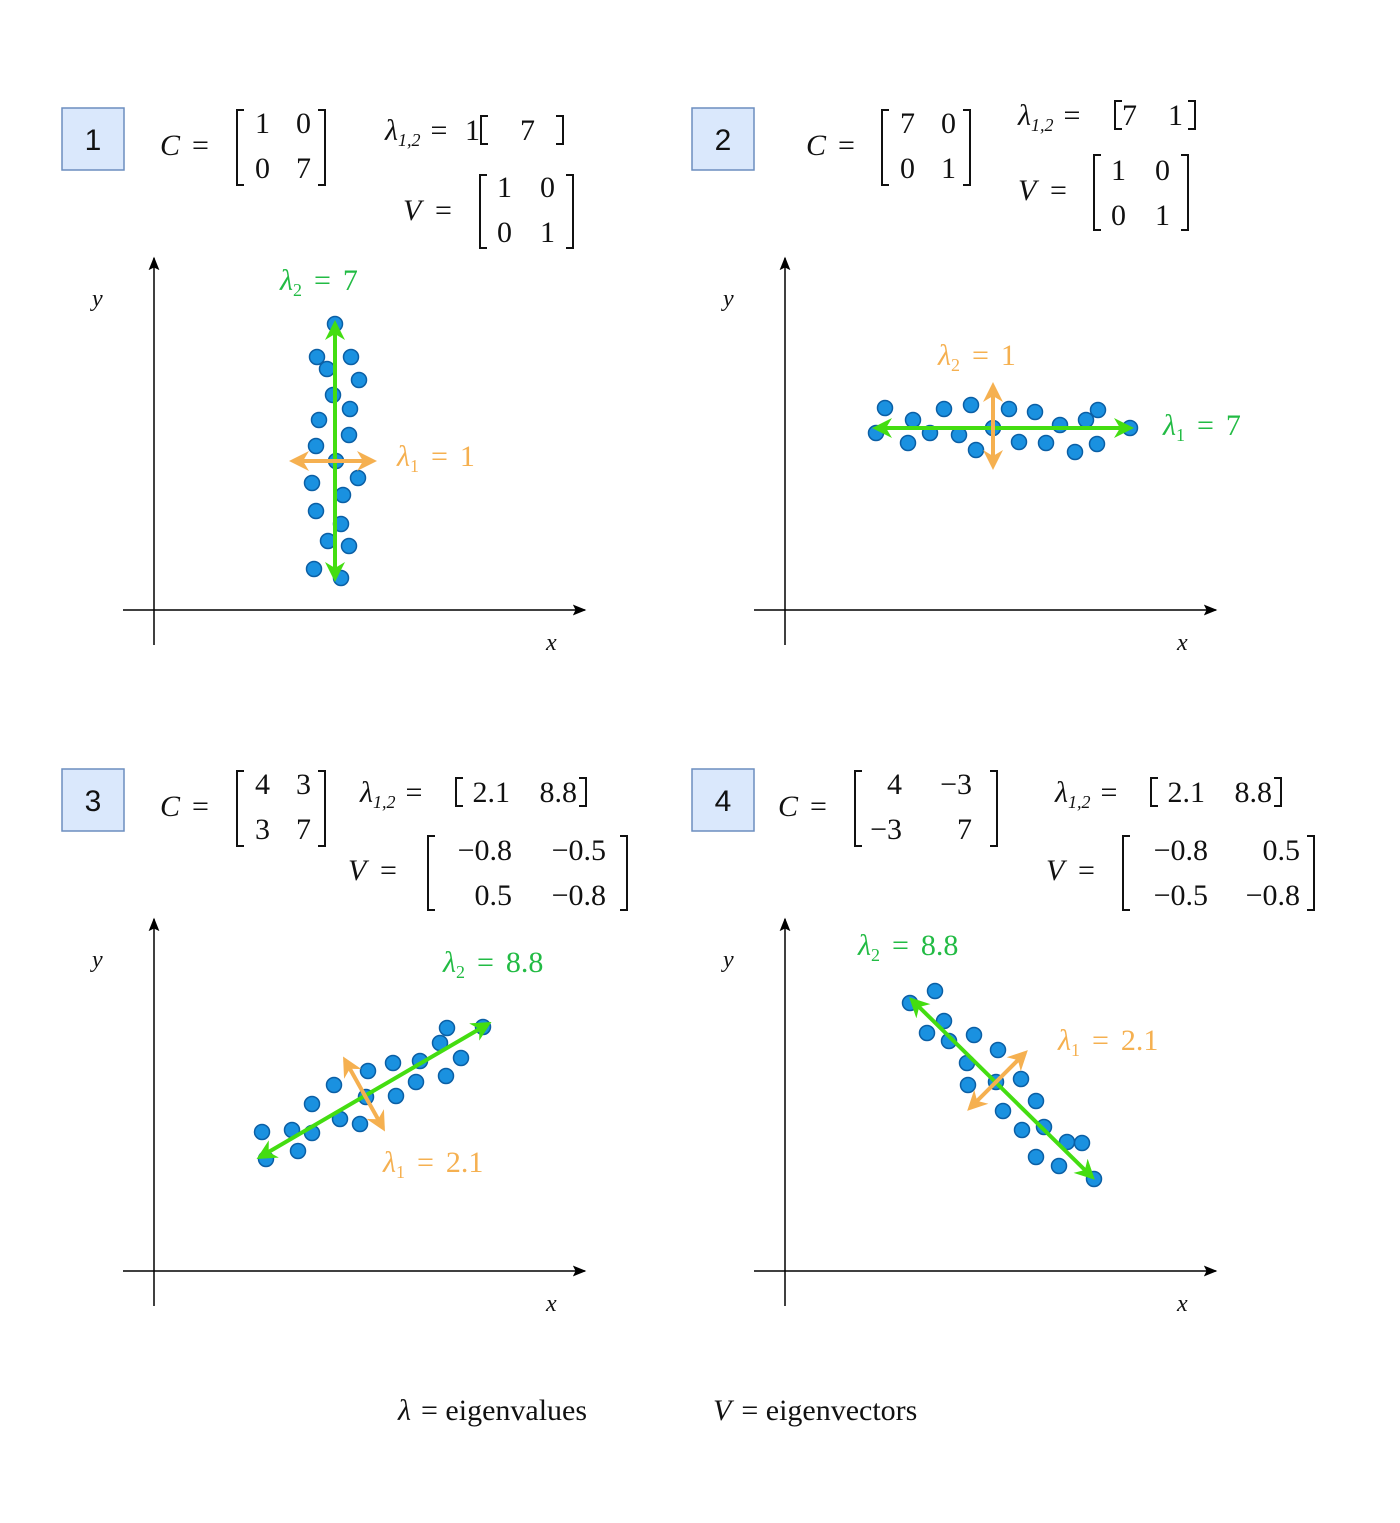 The image size is (1400, 1523). What do you see at coordinates (579, 850) in the screenshot?
I see `matrix-entry: −0.5` at bounding box center [579, 850].